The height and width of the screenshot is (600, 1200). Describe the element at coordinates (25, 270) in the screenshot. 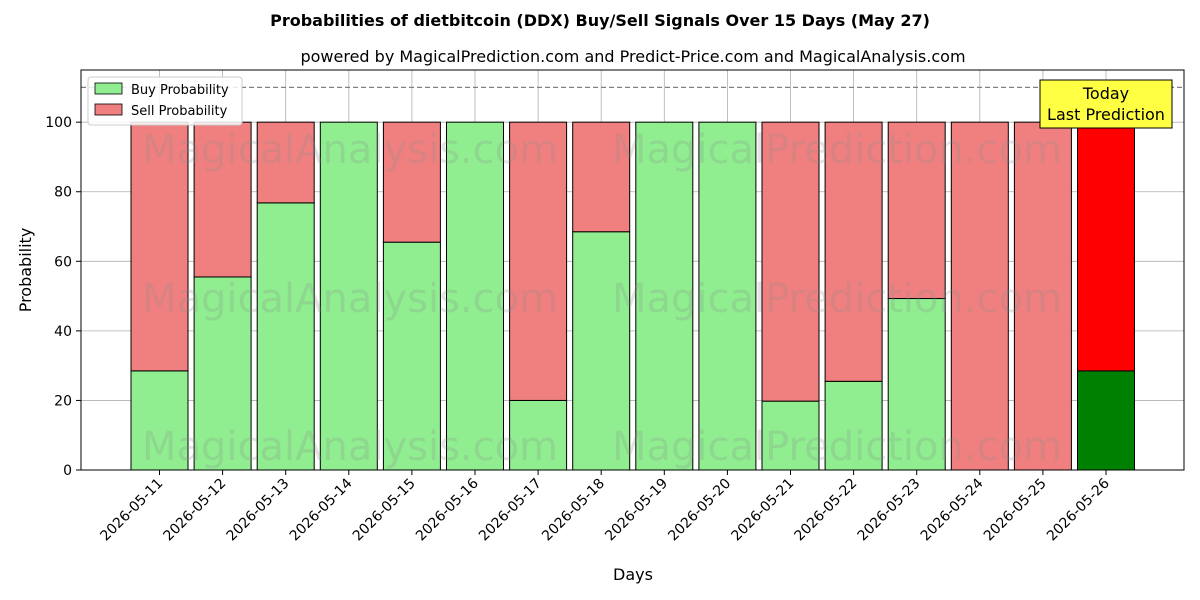

I see `y-axis-label: Probability` at that location.